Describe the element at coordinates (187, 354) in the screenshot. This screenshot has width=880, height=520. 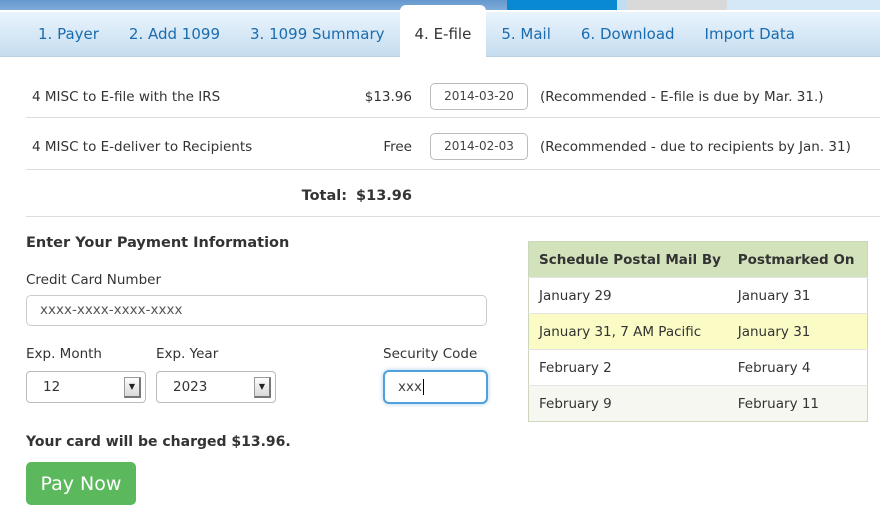
I see `exp-year-label: Exp. Year` at that location.